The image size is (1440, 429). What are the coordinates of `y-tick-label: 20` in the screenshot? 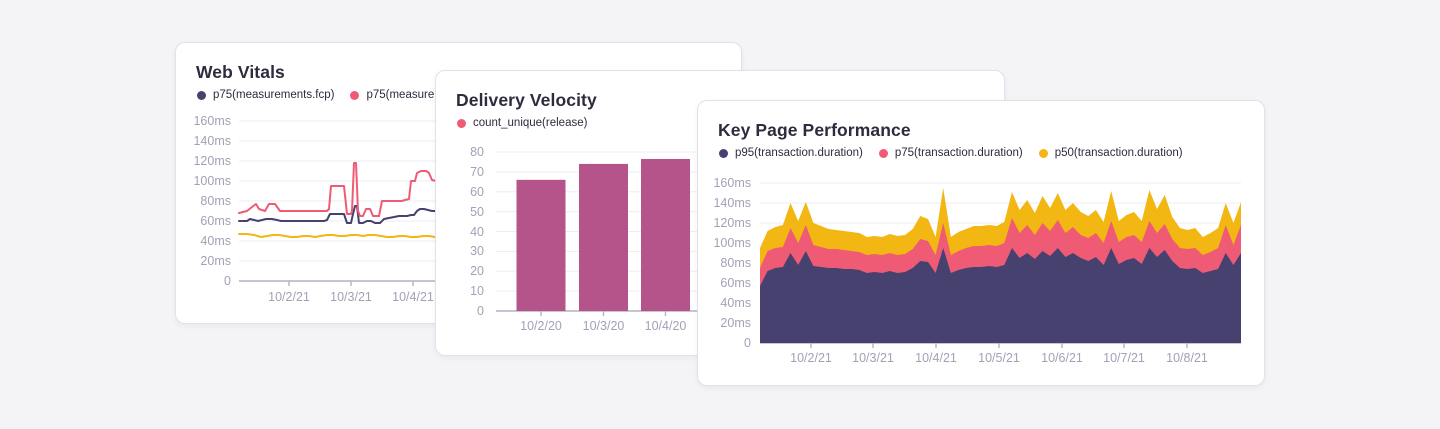 It's located at (477, 271).